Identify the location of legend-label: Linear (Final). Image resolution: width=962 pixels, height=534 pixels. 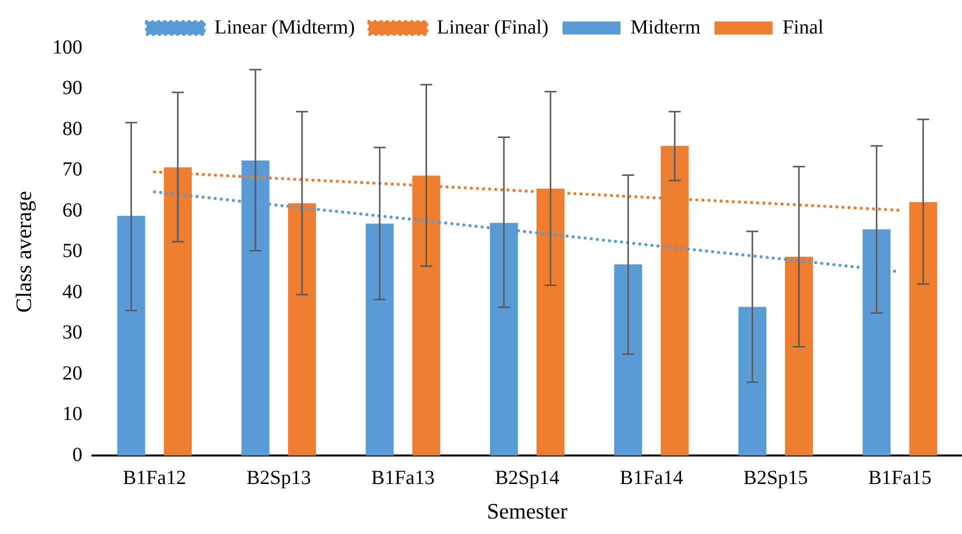
(492, 27).